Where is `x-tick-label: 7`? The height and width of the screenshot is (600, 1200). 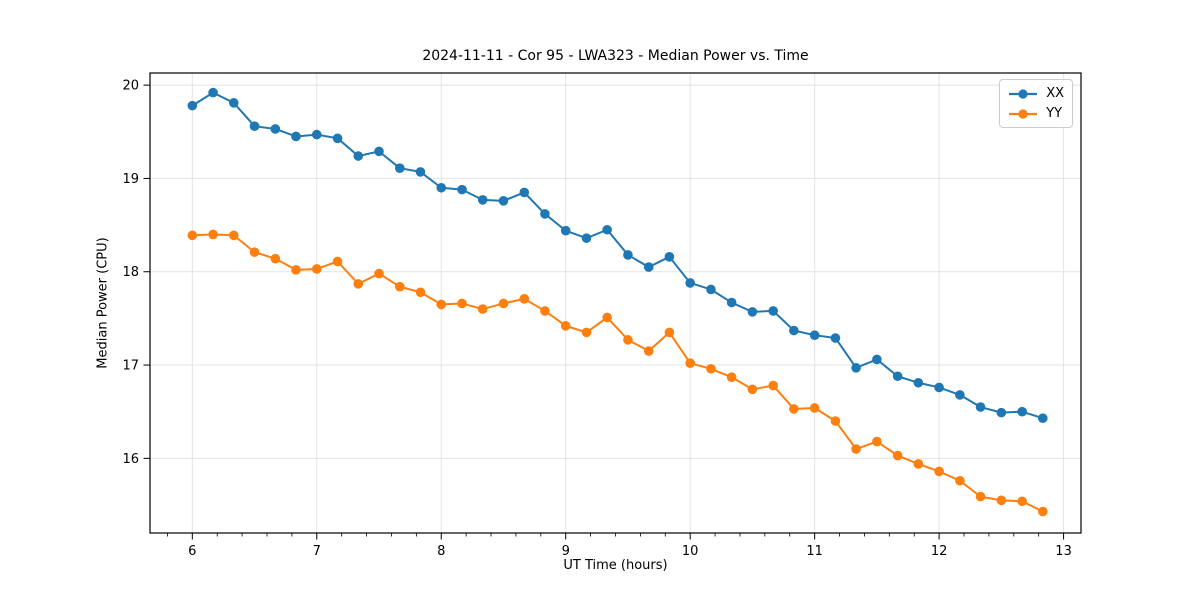
x-tick-label: 7 is located at coordinates (317, 551).